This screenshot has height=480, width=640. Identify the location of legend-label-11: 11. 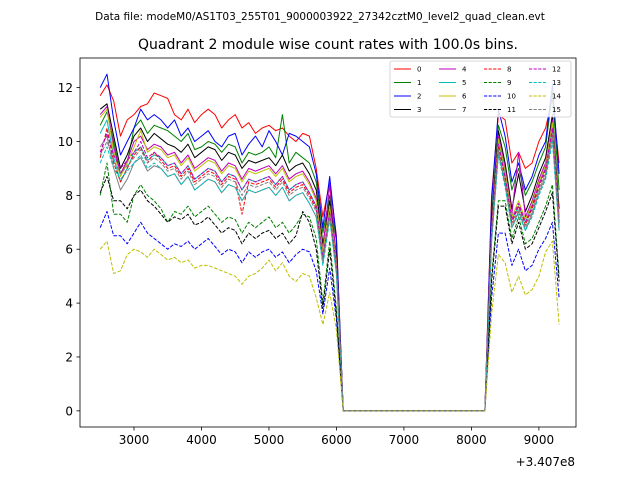
(511, 110).